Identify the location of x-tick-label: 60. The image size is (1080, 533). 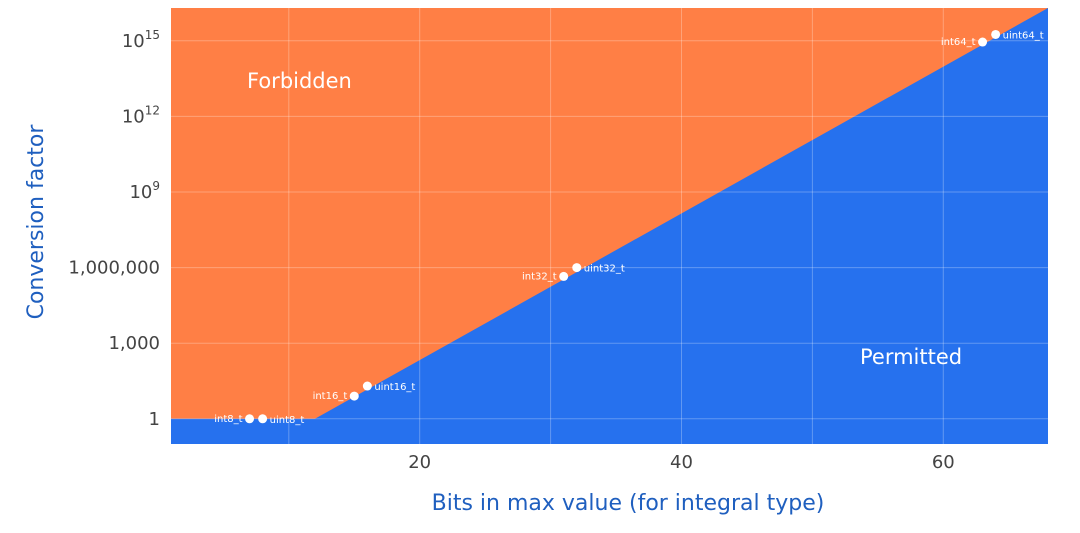
(943, 462).